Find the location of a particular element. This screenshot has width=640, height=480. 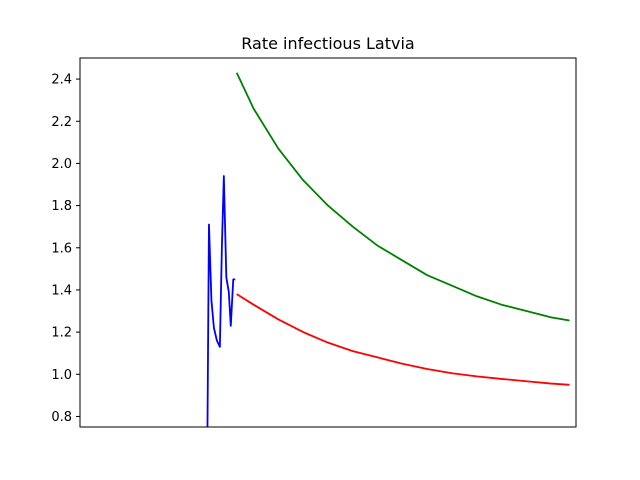

y-tick-label: 1.8 is located at coordinates (61, 206).